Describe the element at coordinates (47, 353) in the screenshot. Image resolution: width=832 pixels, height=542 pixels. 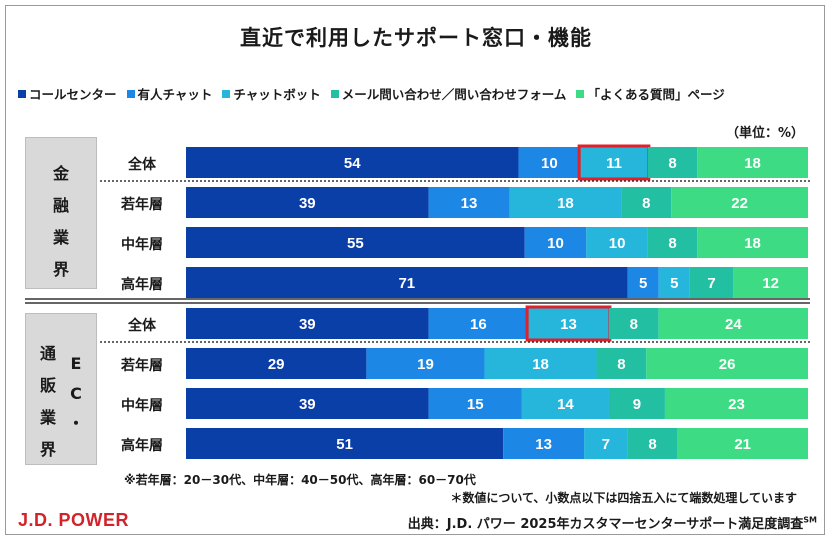
I see `industry-char: 通` at that location.